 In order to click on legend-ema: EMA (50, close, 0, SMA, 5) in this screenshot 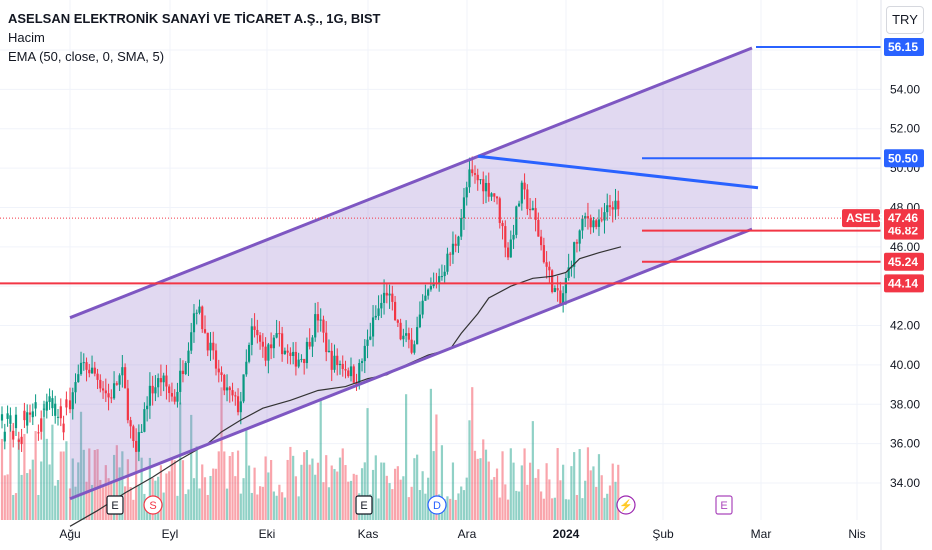, I will do `click(86, 56)`.